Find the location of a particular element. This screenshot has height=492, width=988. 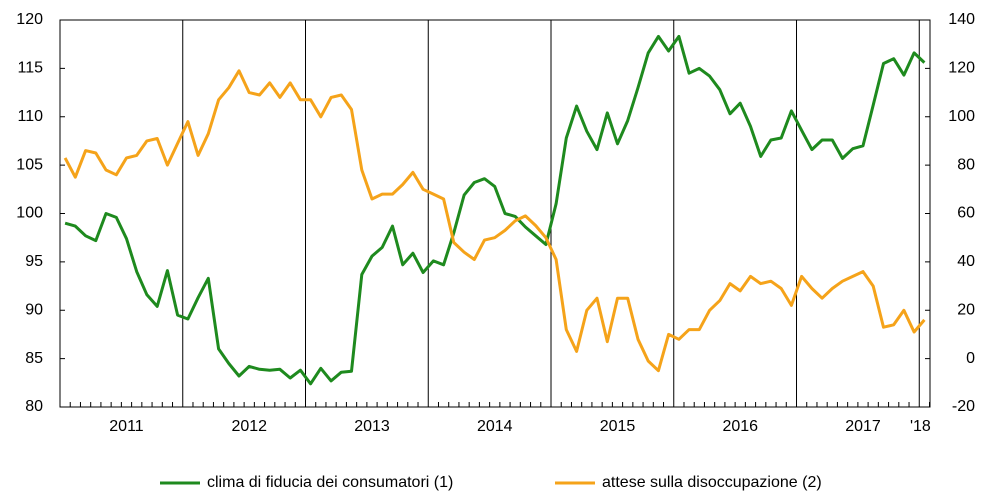

y-tick-label: 85 is located at coordinates (34, 358).